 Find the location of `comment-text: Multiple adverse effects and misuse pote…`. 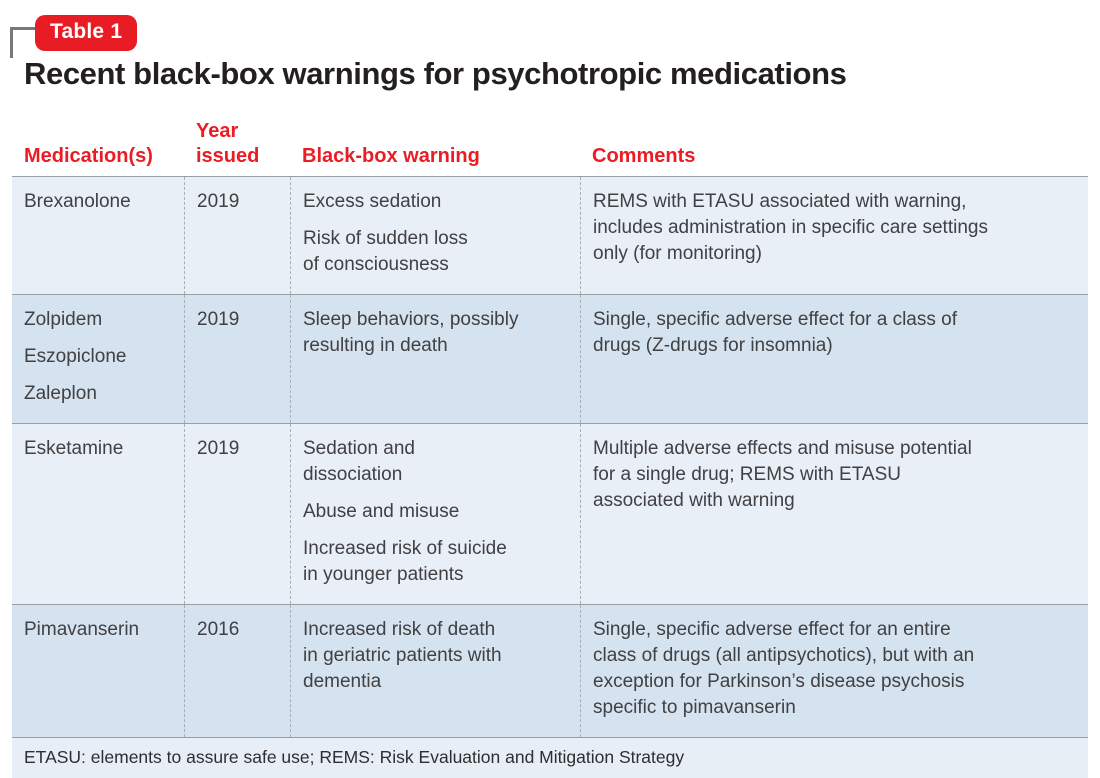

comment-text: Multiple adverse effects and misuse pote… is located at coordinates (782, 474).